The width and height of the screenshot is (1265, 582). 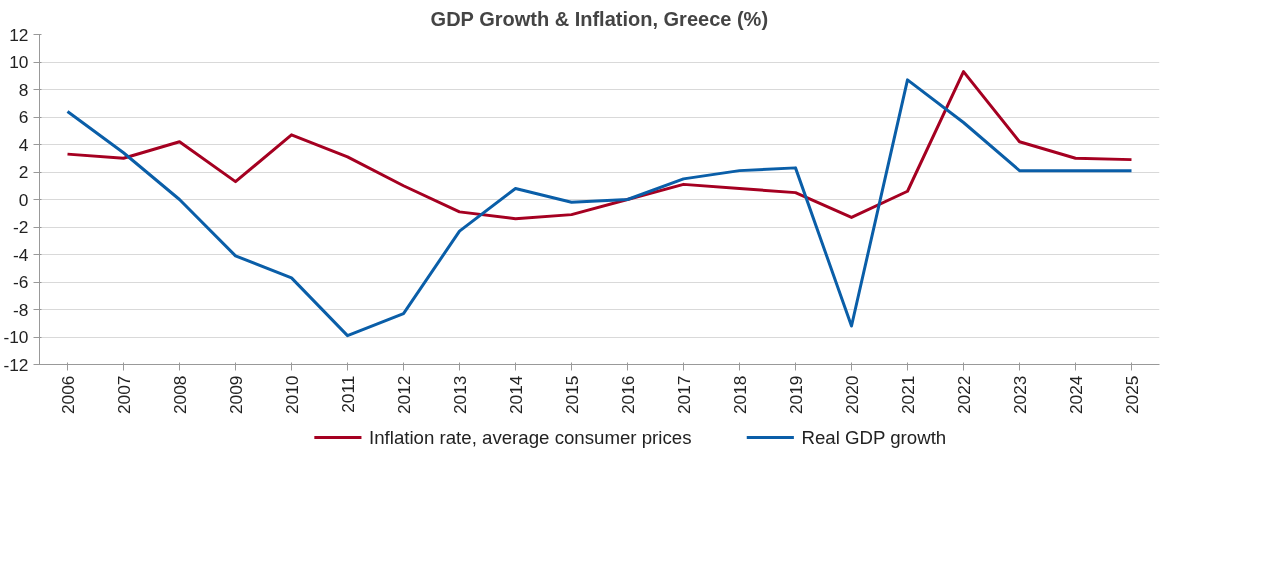 I want to click on y-tick-label: -8, so click(x=21, y=309).